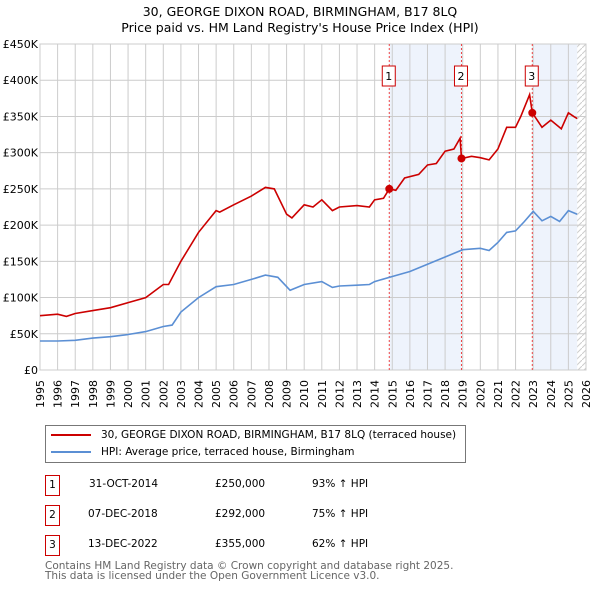 The image size is (600, 590). What do you see at coordinates (480, 394) in the screenshot?
I see `x-tick-label: 2020` at bounding box center [480, 394].